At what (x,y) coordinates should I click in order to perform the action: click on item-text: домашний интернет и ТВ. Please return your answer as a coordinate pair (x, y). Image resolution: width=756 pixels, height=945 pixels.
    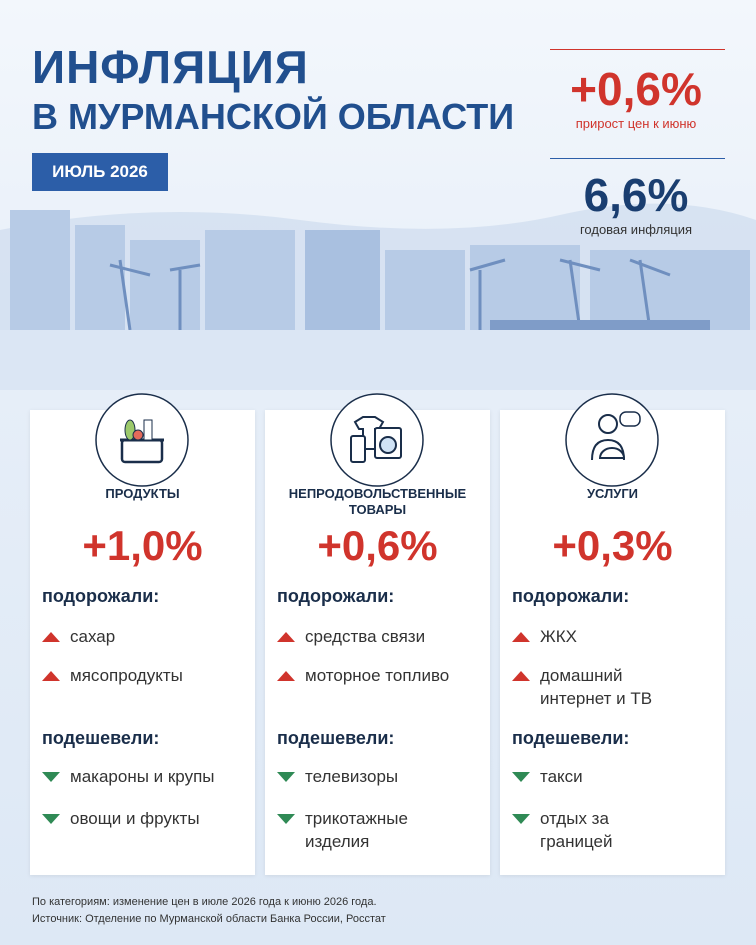
    Looking at the image, I should click on (596, 687).